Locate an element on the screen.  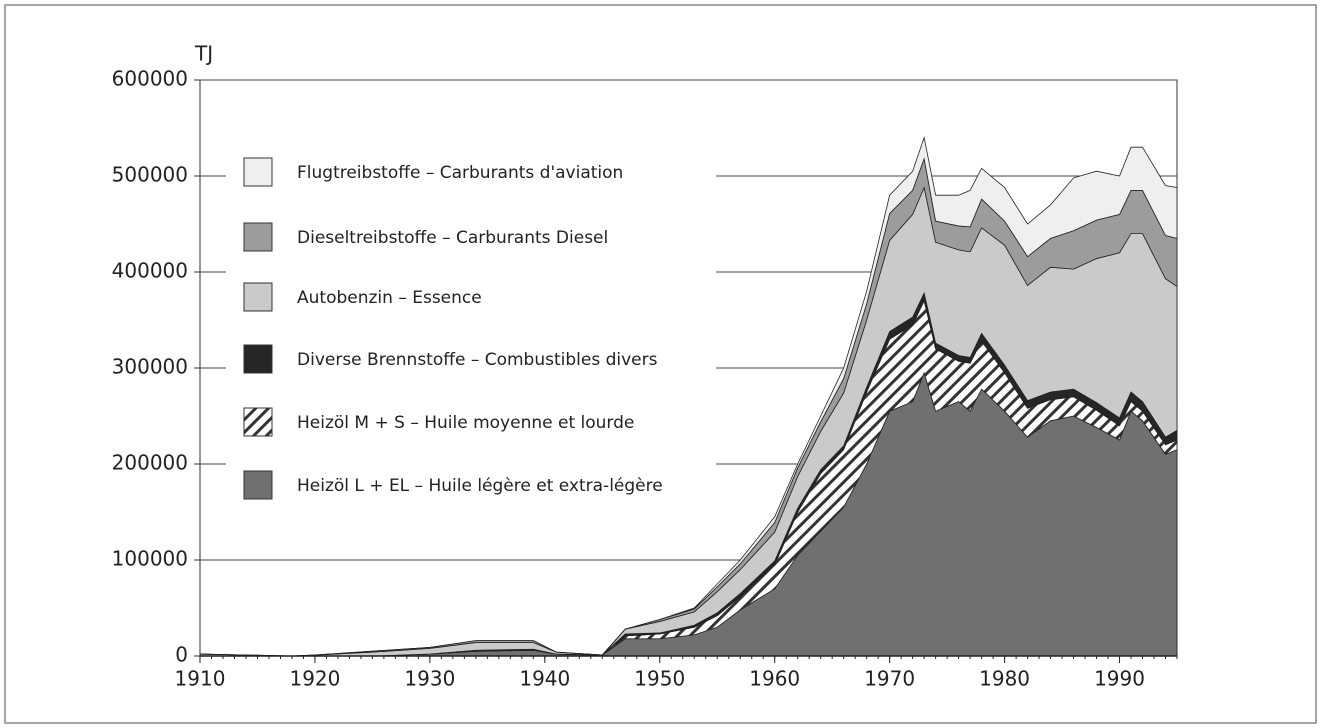
y-axis-label: TJ is located at coordinates (203, 54).